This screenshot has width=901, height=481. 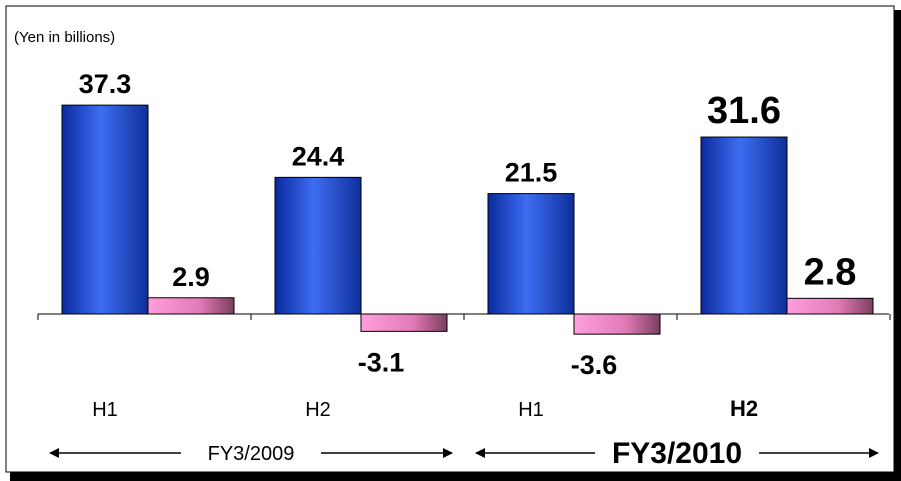 I want to click on value-label: 2.8, so click(x=830, y=272).